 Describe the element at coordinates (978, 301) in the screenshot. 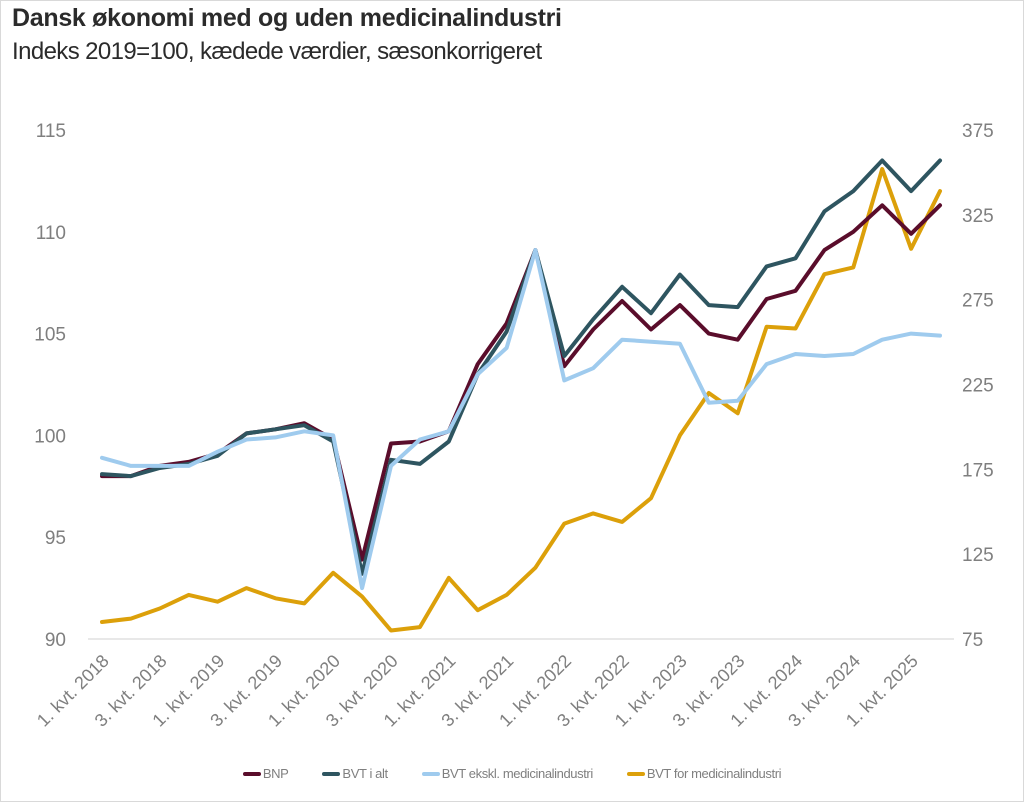

I see `y-right-tick-label: 275` at that location.